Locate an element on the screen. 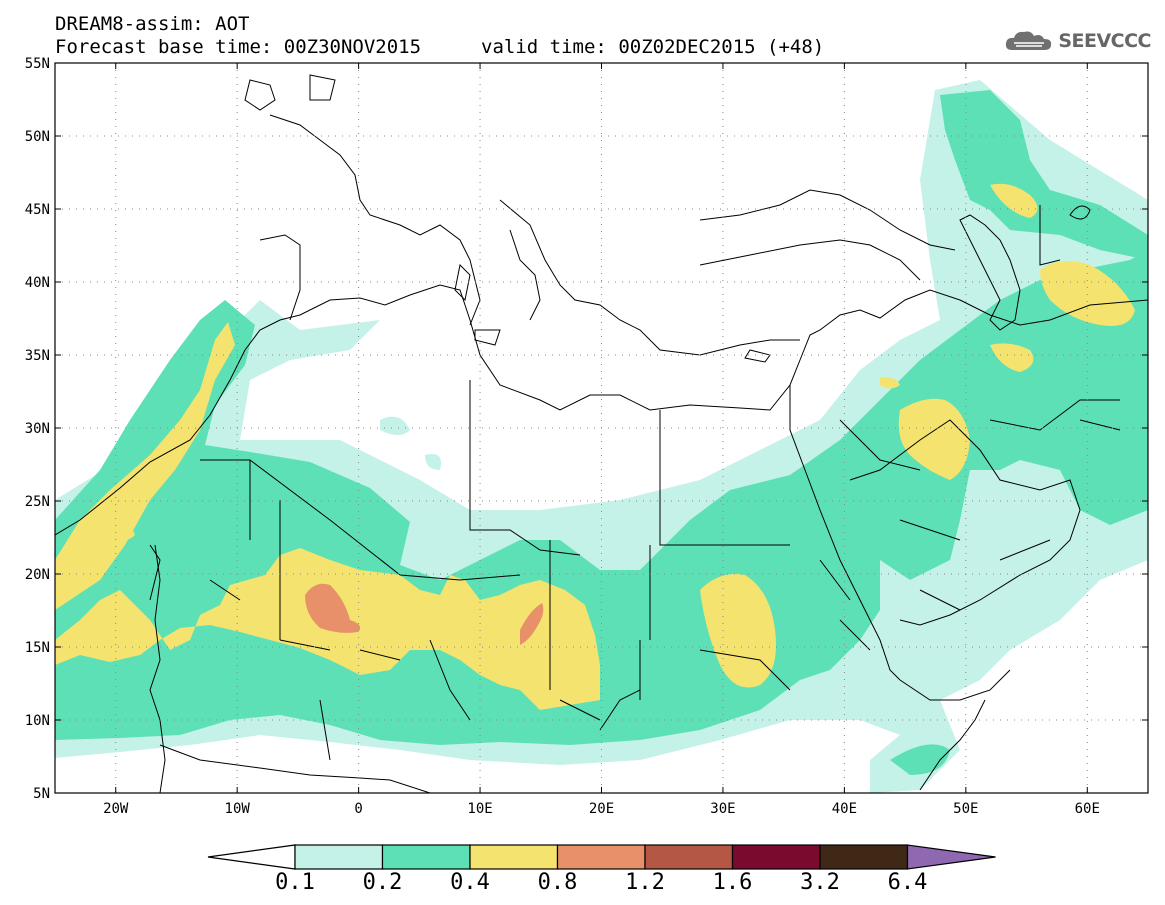 Image resolution: width=1165 pixels, height=905 pixels. colorbar-label: 3.2 is located at coordinates (820, 882).